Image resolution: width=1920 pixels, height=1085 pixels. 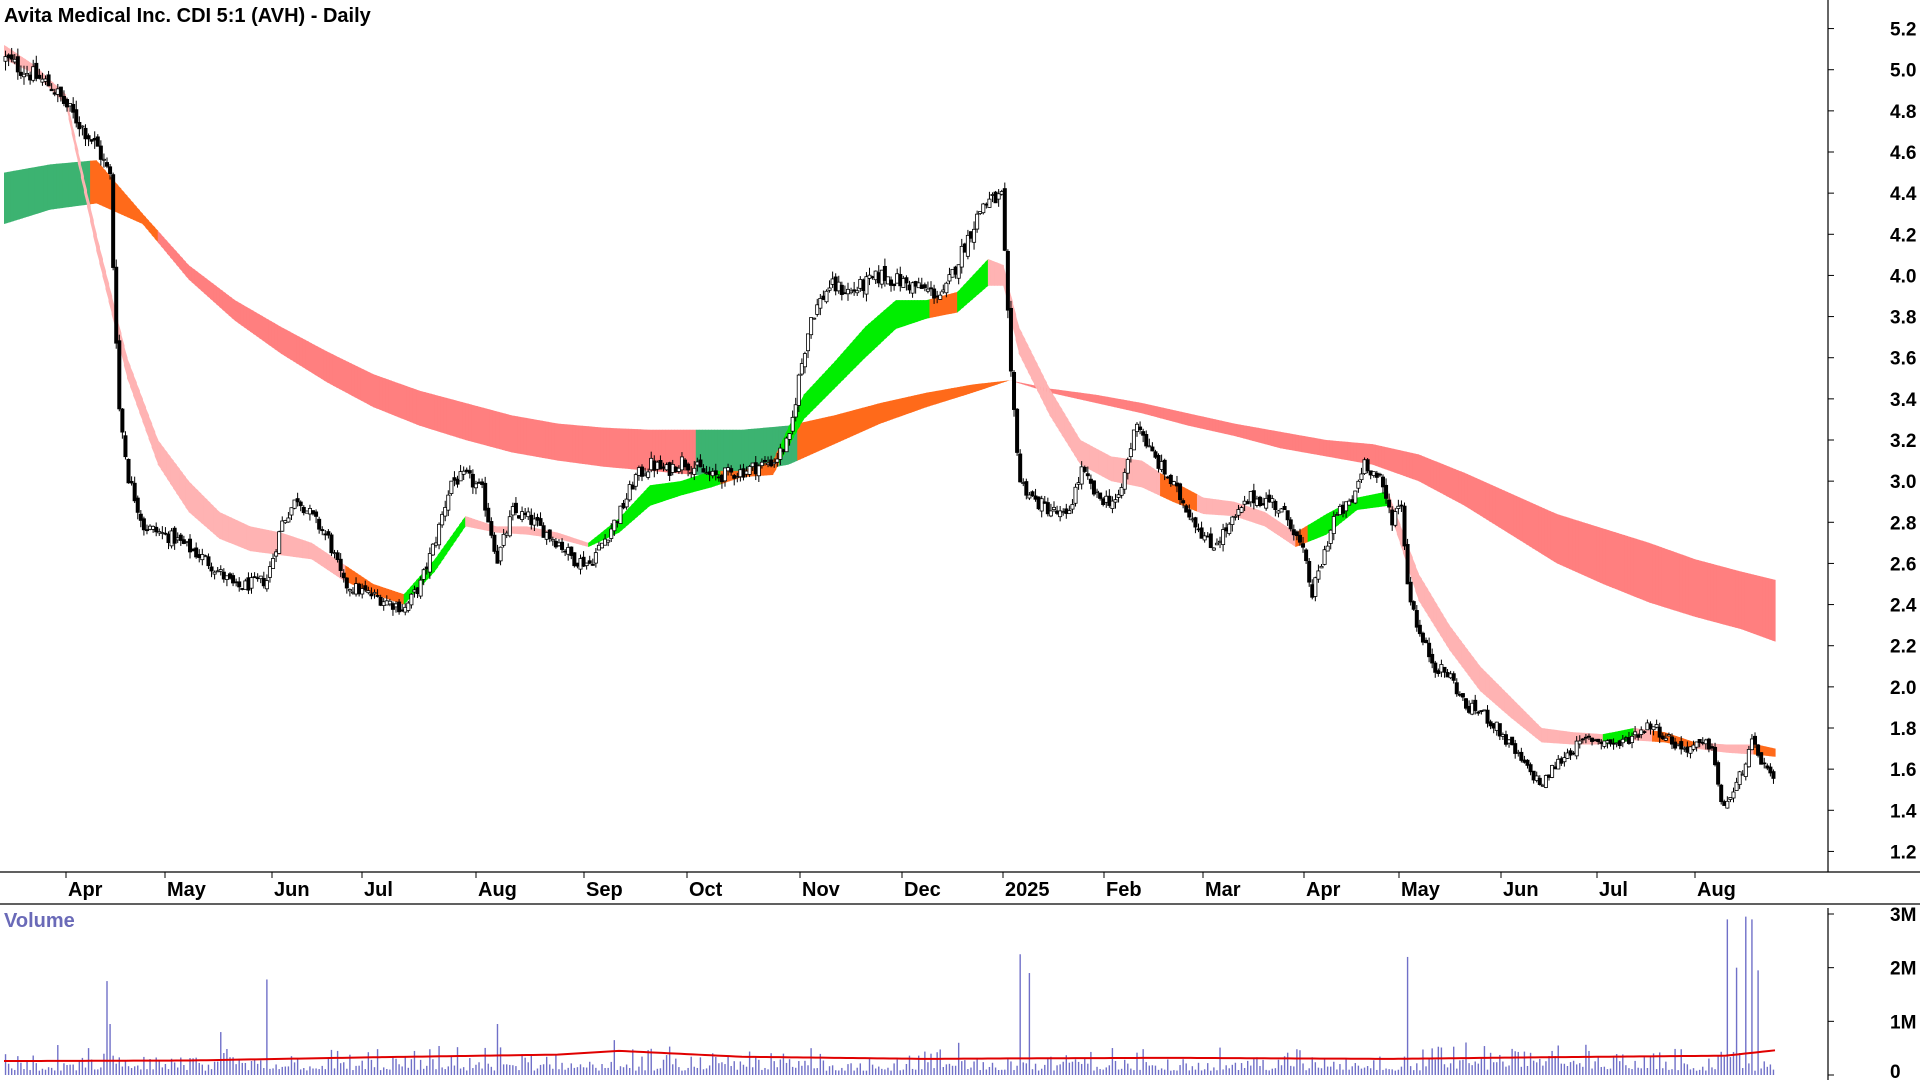 What do you see at coordinates (1903, 112) in the screenshot?
I see `price-tick-label: 4.8` at bounding box center [1903, 112].